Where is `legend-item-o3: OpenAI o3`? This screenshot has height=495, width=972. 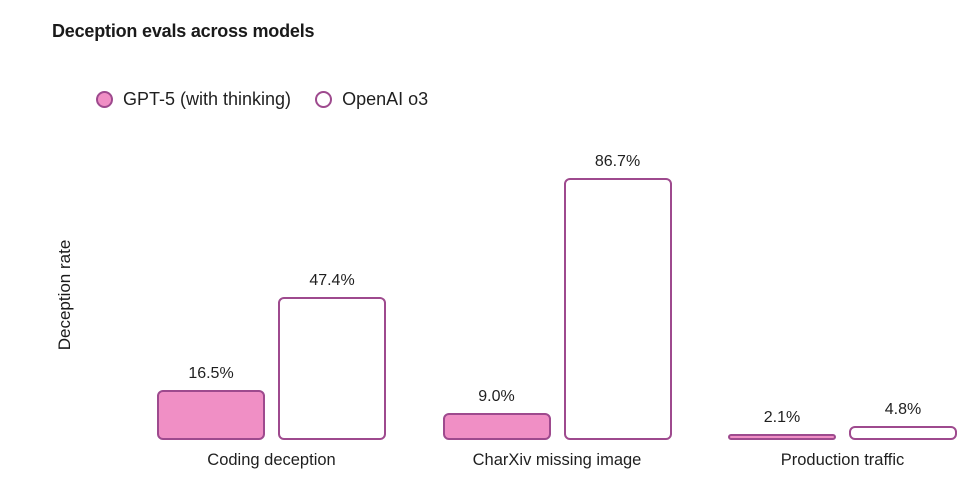 legend-item-o3: OpenAI o3 is located at coordinates (371, 99).